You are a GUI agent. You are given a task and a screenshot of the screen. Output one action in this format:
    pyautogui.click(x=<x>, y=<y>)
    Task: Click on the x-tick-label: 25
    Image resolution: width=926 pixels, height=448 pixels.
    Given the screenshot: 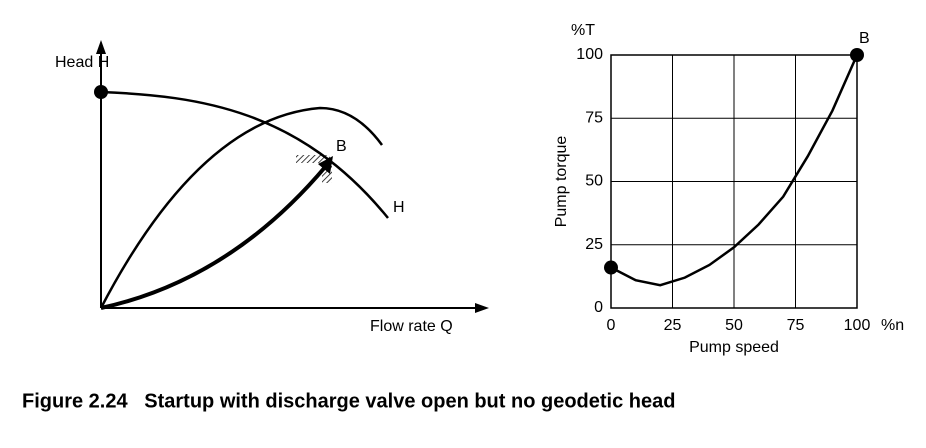 What is the action you would take?
    pyautogui.click(x=673, y=325)
    